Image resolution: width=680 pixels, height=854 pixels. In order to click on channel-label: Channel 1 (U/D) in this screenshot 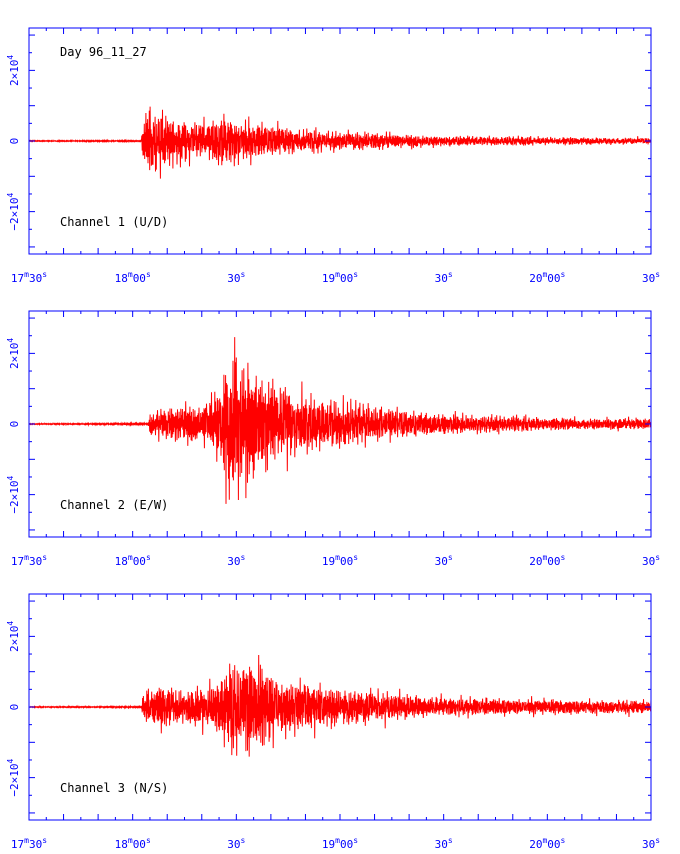, I will do `click(114, 222)`.